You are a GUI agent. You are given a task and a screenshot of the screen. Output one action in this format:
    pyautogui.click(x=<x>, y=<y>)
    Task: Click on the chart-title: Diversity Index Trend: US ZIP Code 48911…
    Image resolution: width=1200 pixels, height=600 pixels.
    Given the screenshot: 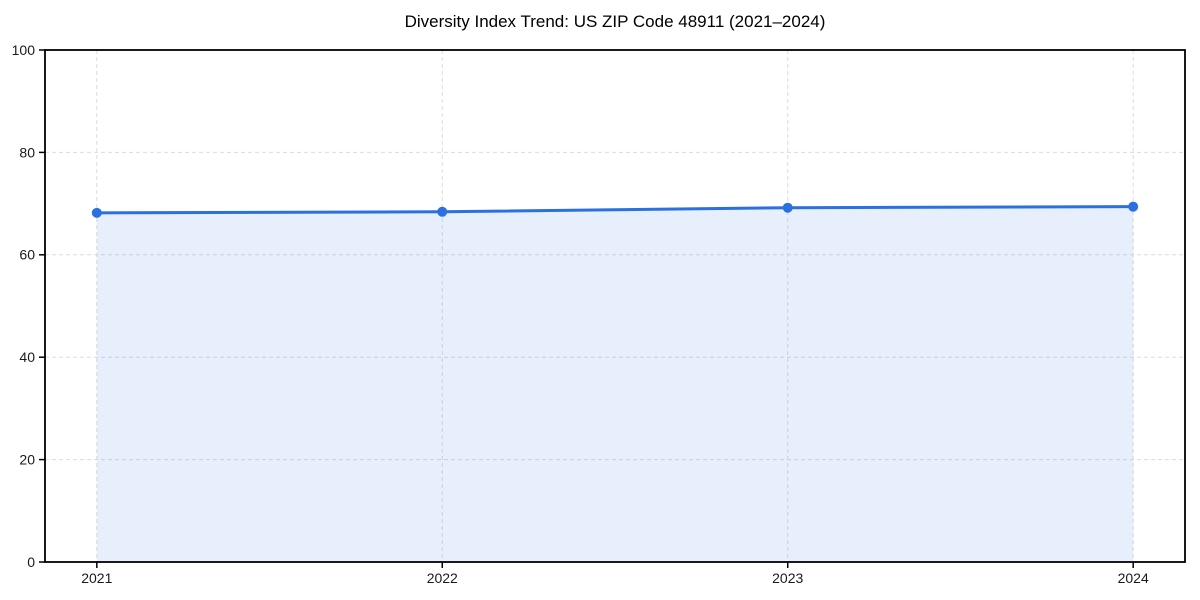 What is the action you would take?
    pyautogui.click(x=615, y=21)
    